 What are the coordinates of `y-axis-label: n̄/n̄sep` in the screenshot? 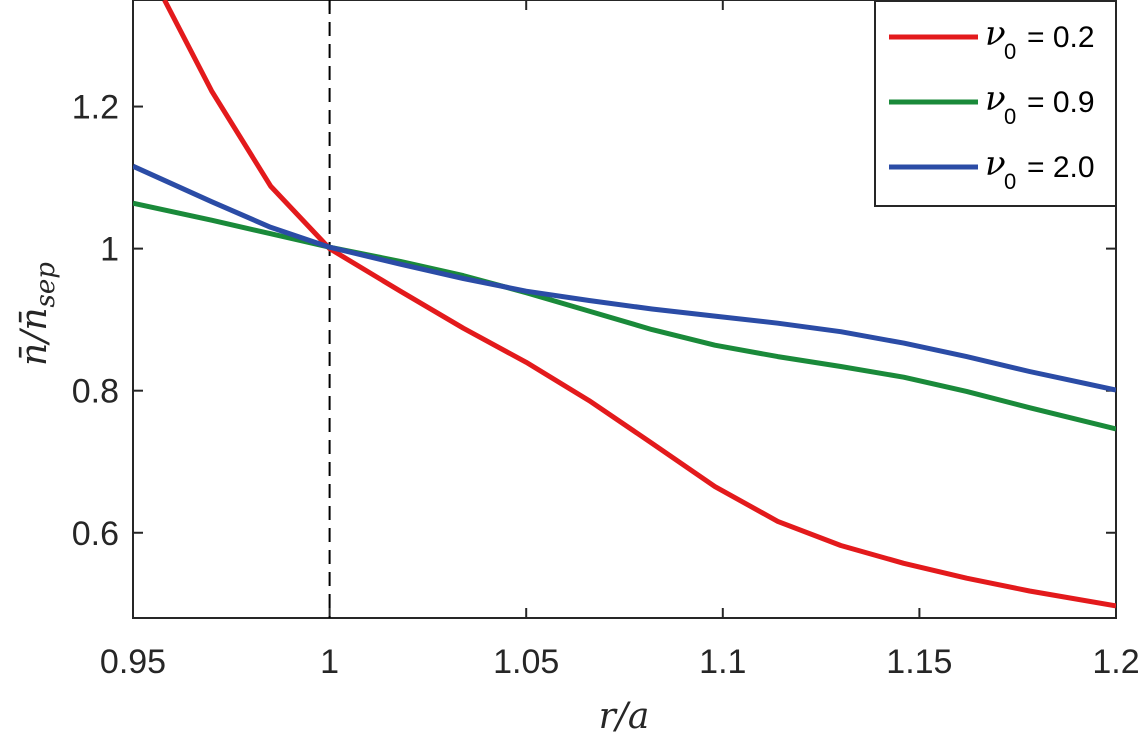 It's located at (37, 314).